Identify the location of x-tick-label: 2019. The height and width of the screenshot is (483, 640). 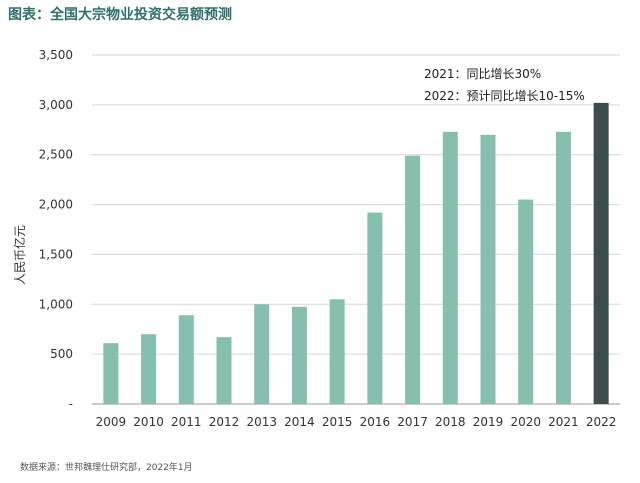
(488, 422).